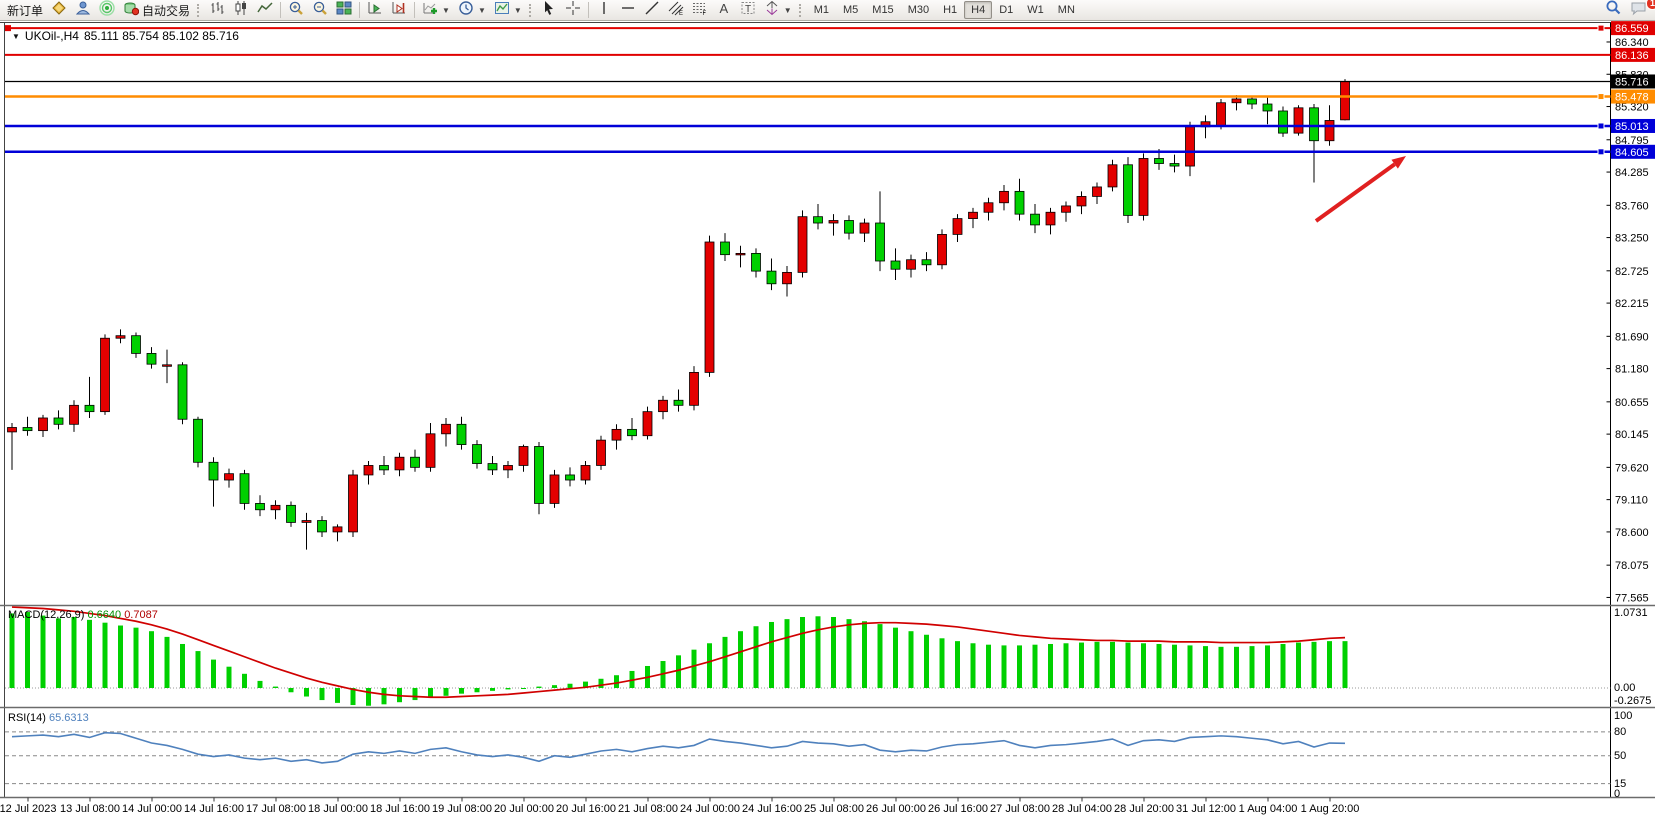 The height and width of the screenshot is (830, 1655). What do you see at coordinates (851, 10) in the screenshot?
I see `timeframe-m5-button: M5` at bounding box center [851, 10].